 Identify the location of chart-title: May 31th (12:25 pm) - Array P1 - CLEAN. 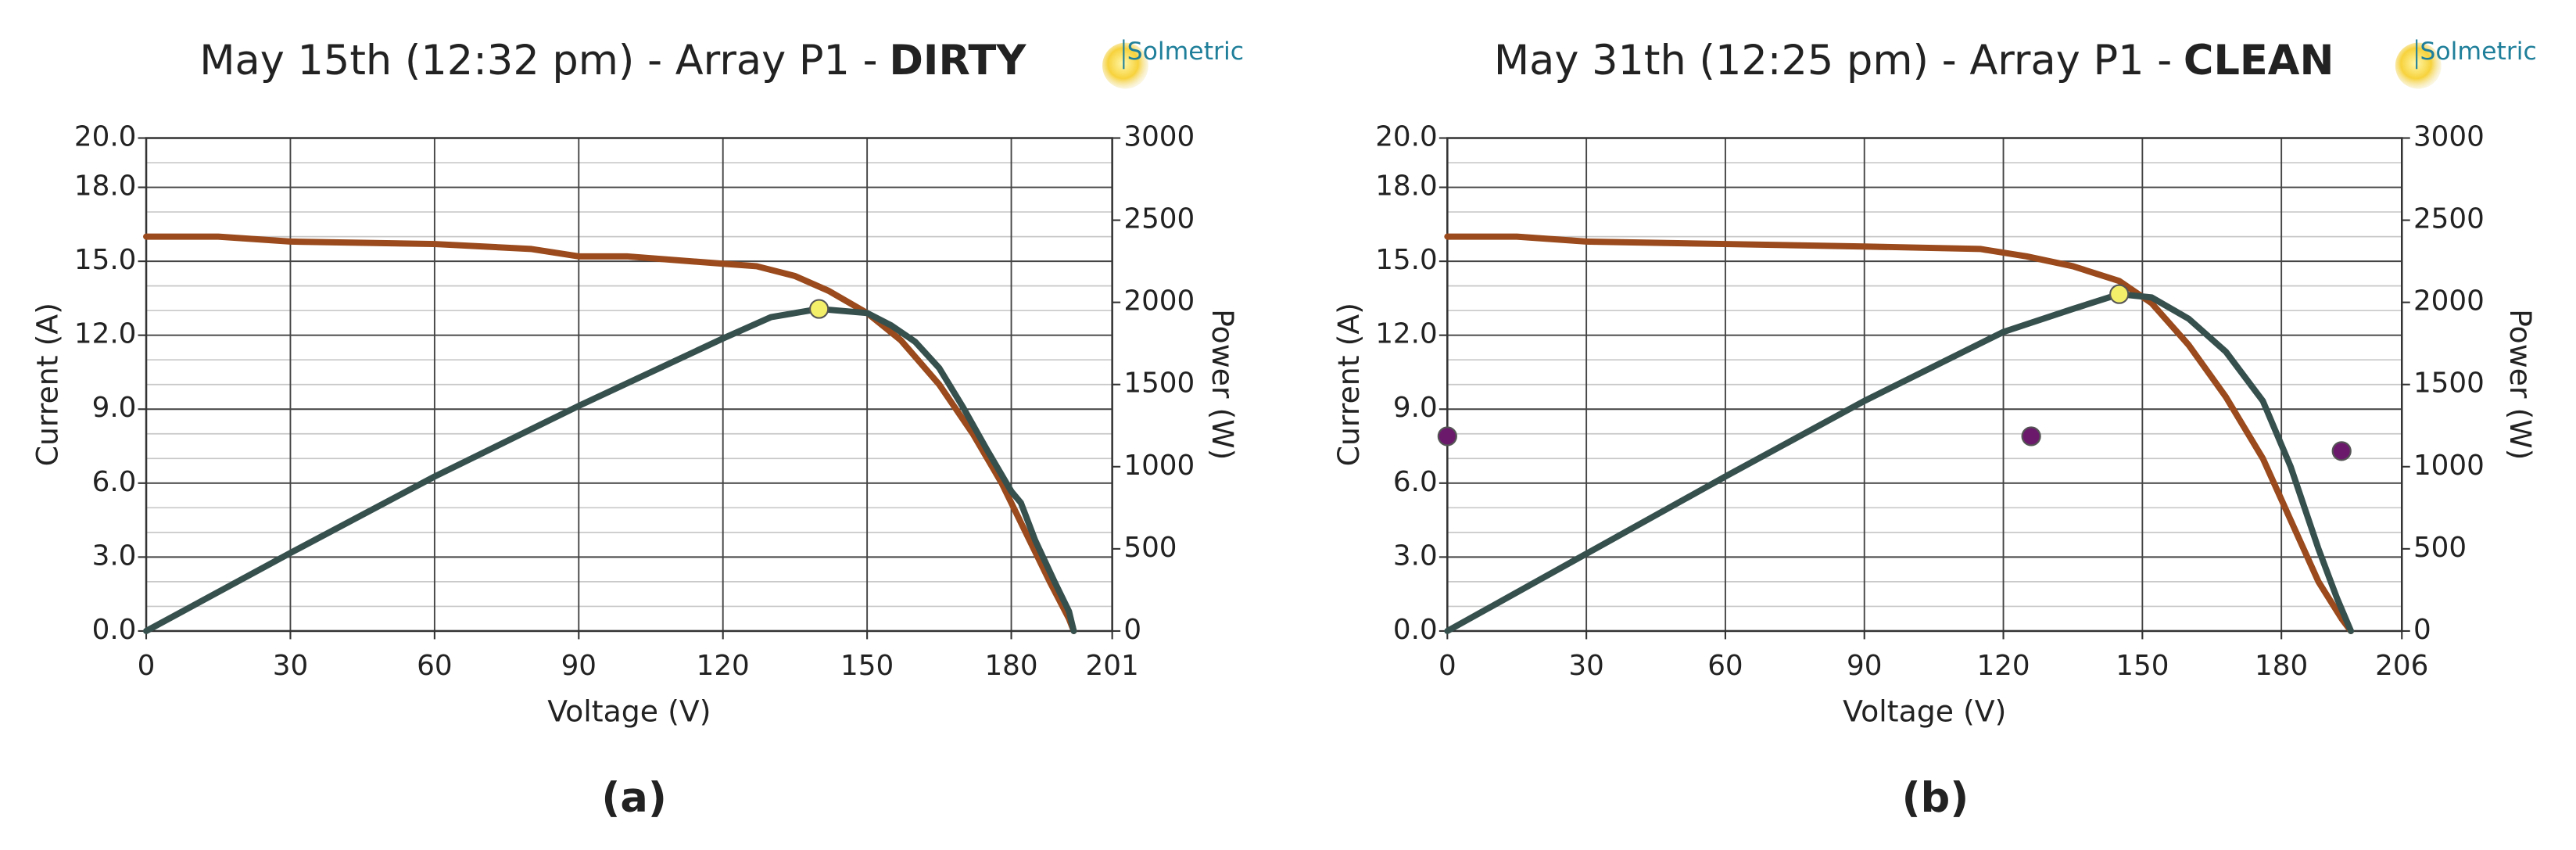
(1914, 60).